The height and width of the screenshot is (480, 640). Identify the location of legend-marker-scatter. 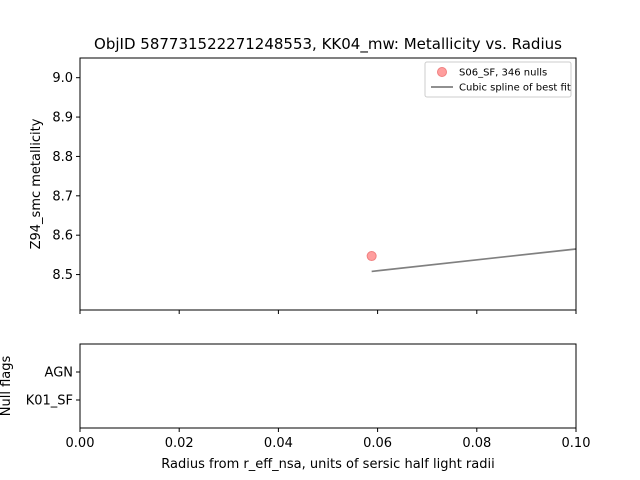
(442, 72).